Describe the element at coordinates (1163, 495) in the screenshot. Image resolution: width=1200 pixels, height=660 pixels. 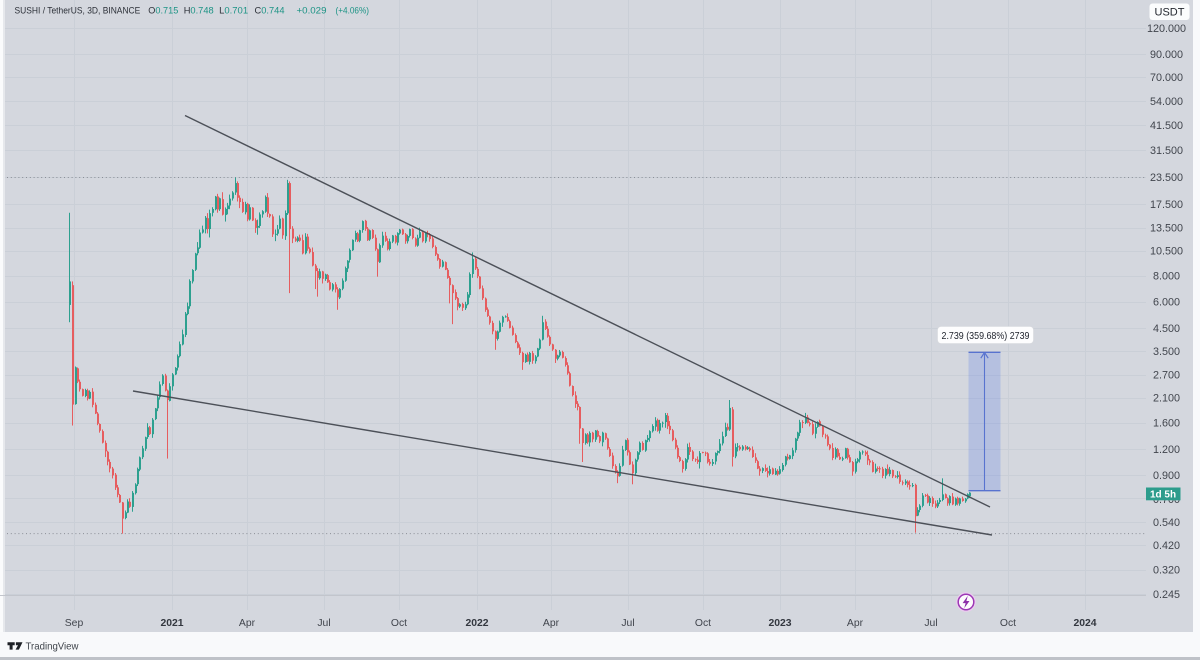
I see `svg-text: 1d 5h` at that location.